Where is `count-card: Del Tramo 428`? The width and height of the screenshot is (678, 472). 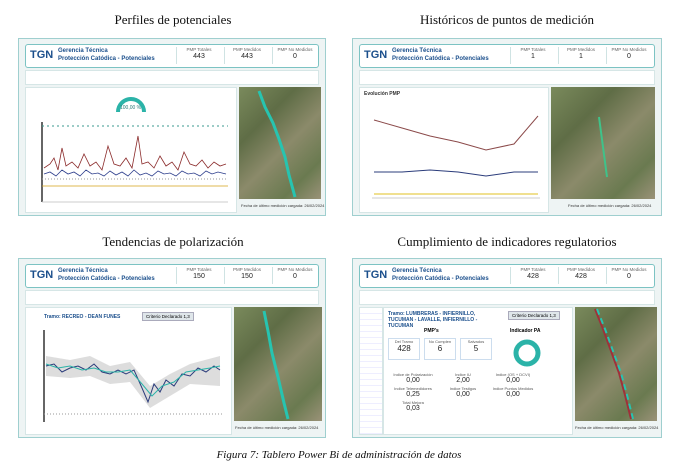 count-card: Del Tramo 428 is located at coordinates (404, 349).